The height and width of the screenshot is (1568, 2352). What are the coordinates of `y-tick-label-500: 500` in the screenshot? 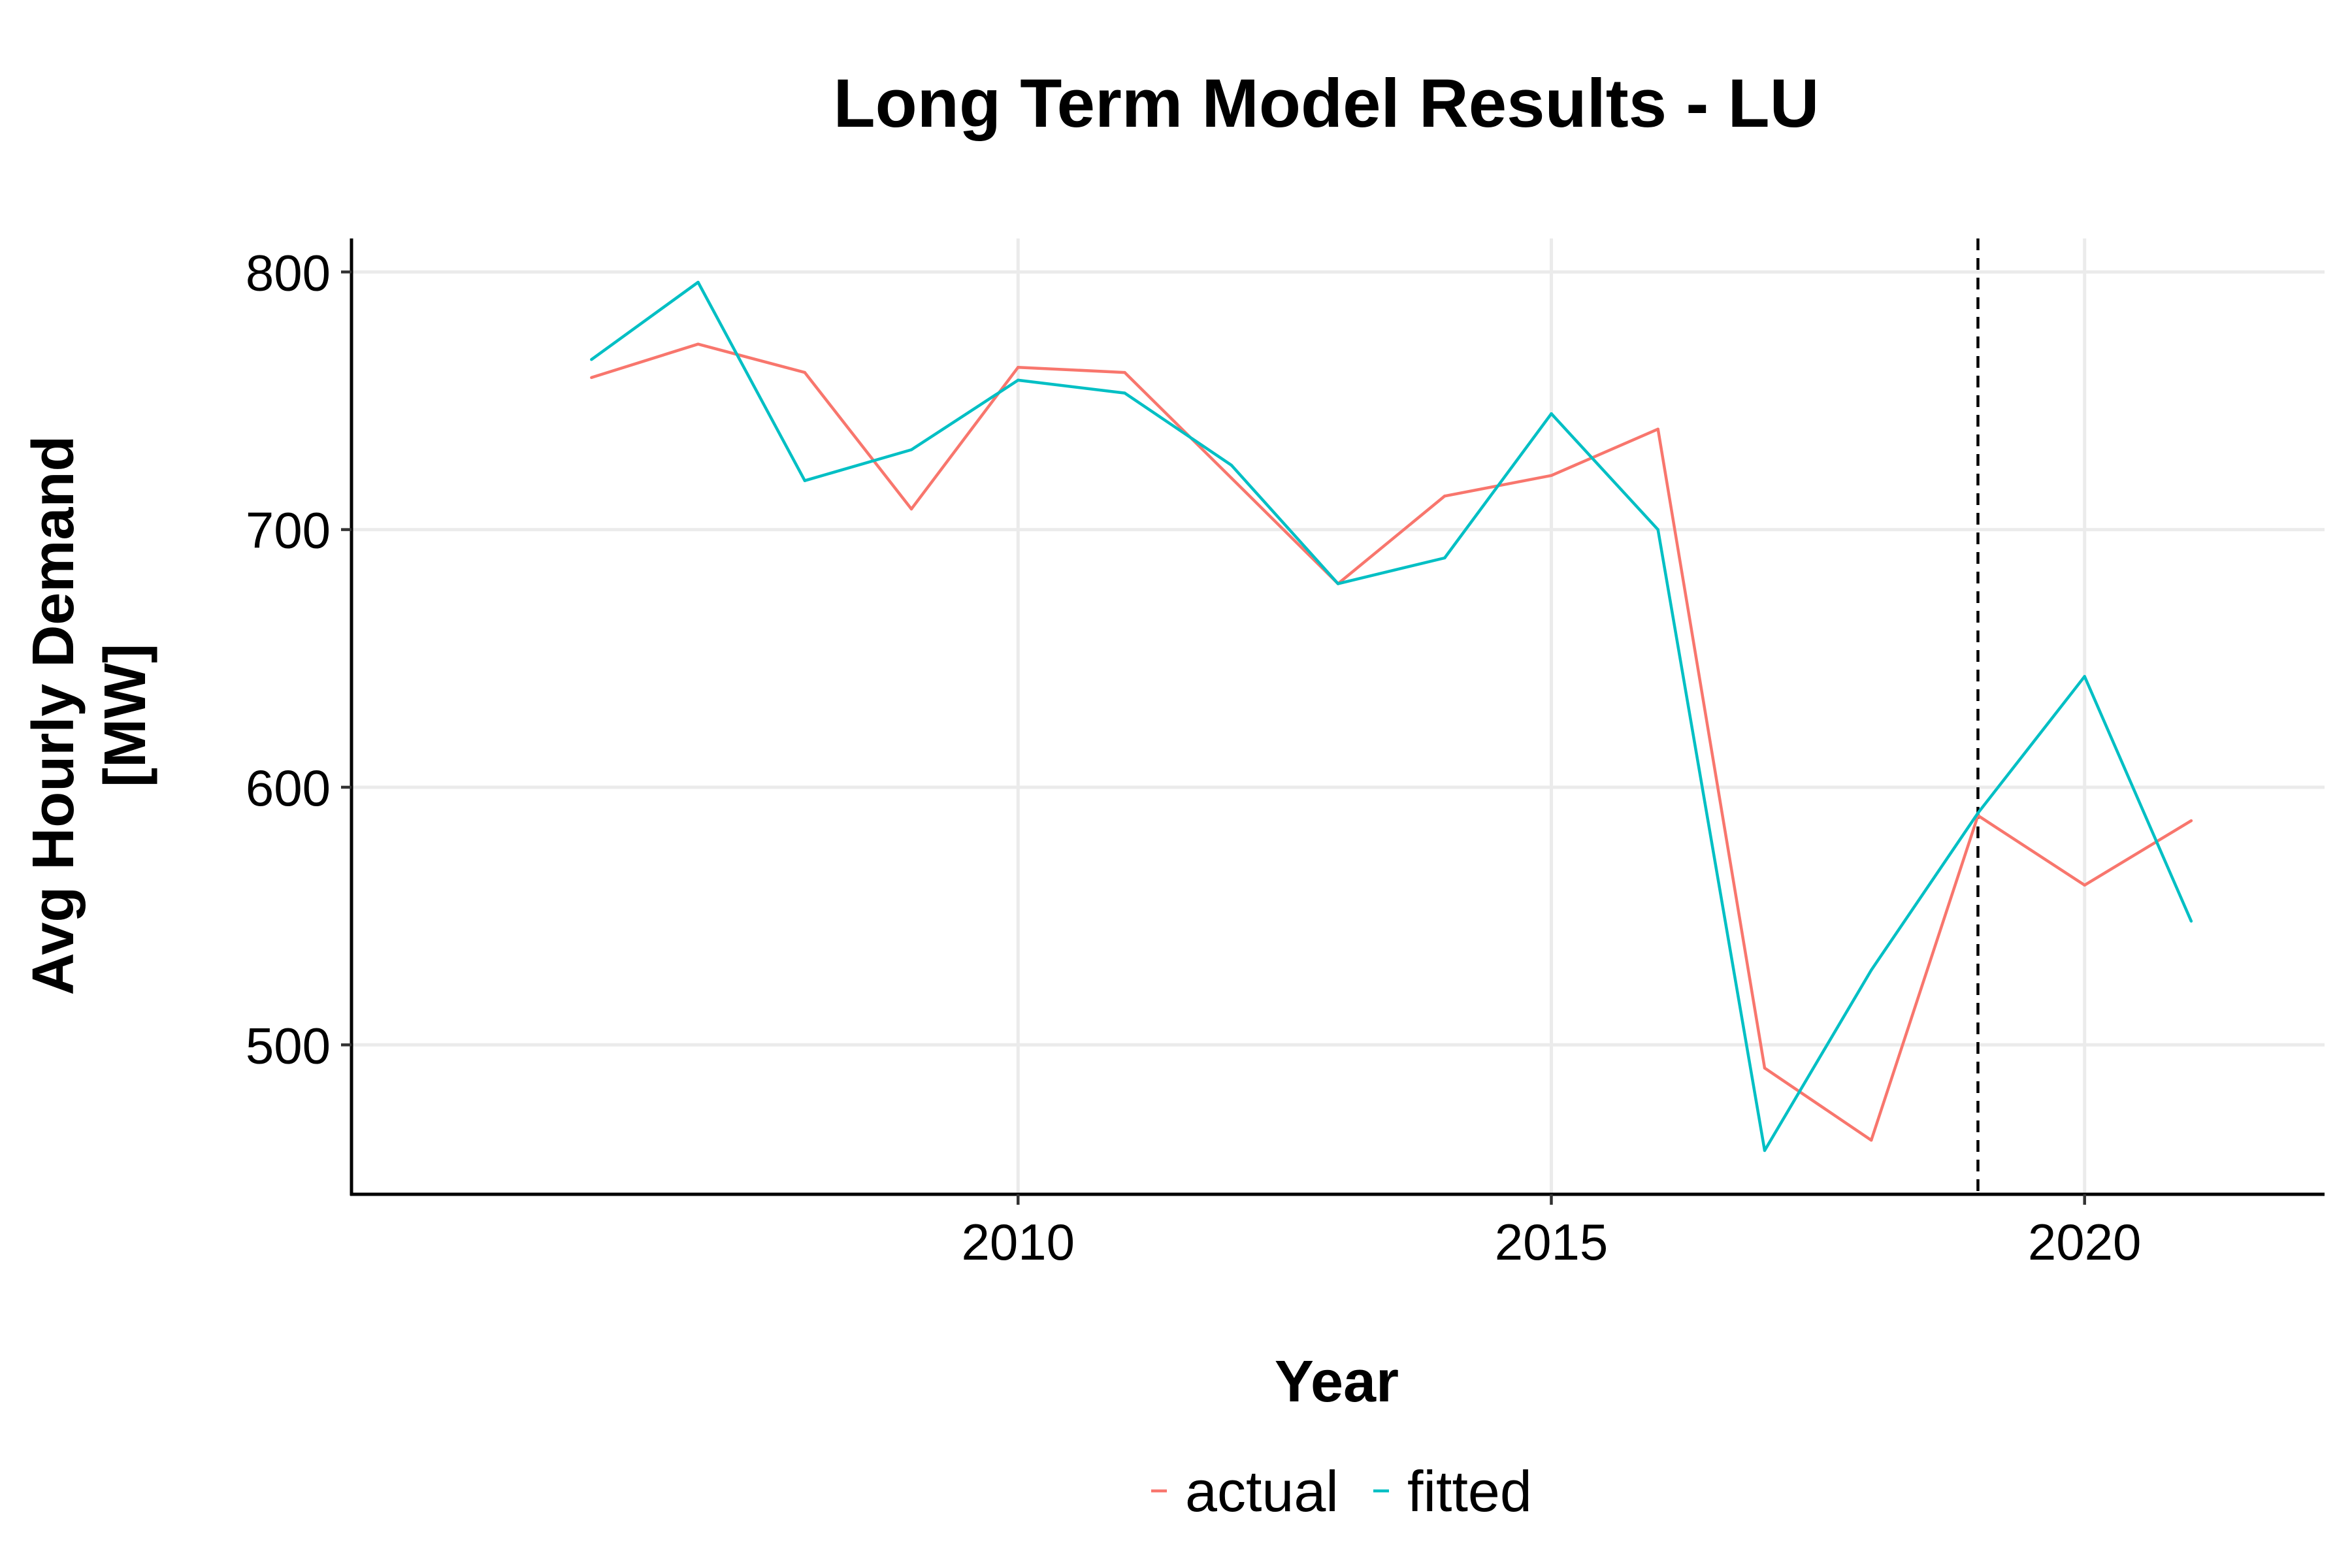 It's located at (288, 1045).